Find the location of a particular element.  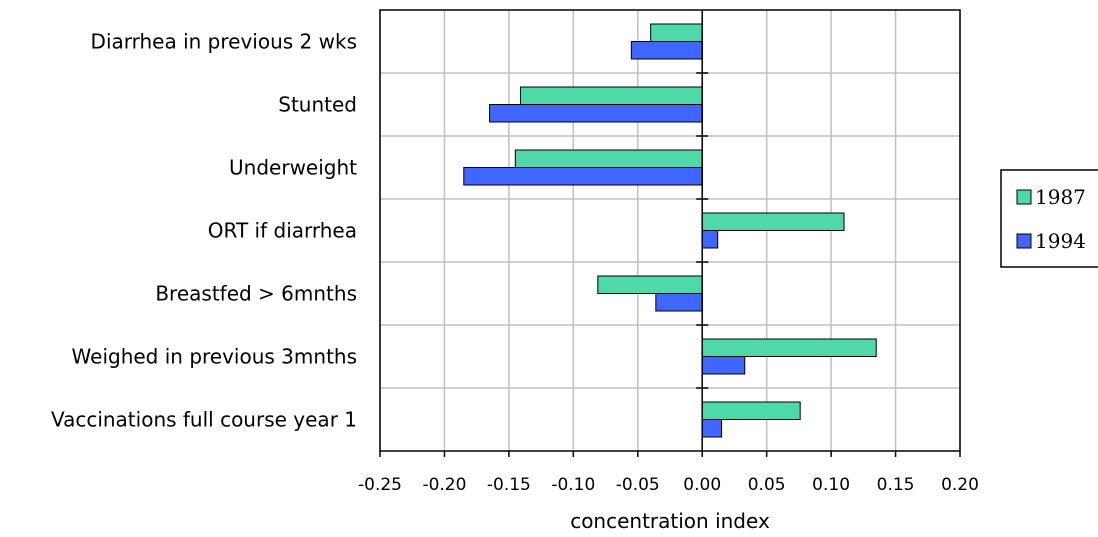

category-label: Weighed in previous 3mnths is located at coordinates (214, 357).